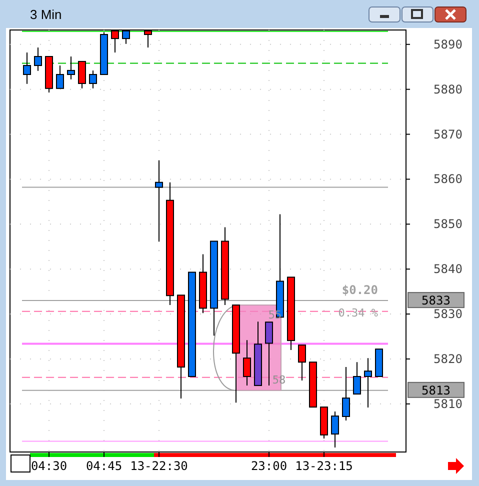 This screenshot has height=486, width=479. What do you see at coordinates (436, 390) in the screenshot?
I see `ref-line-label: 5813` at bounding box center [436, 390].